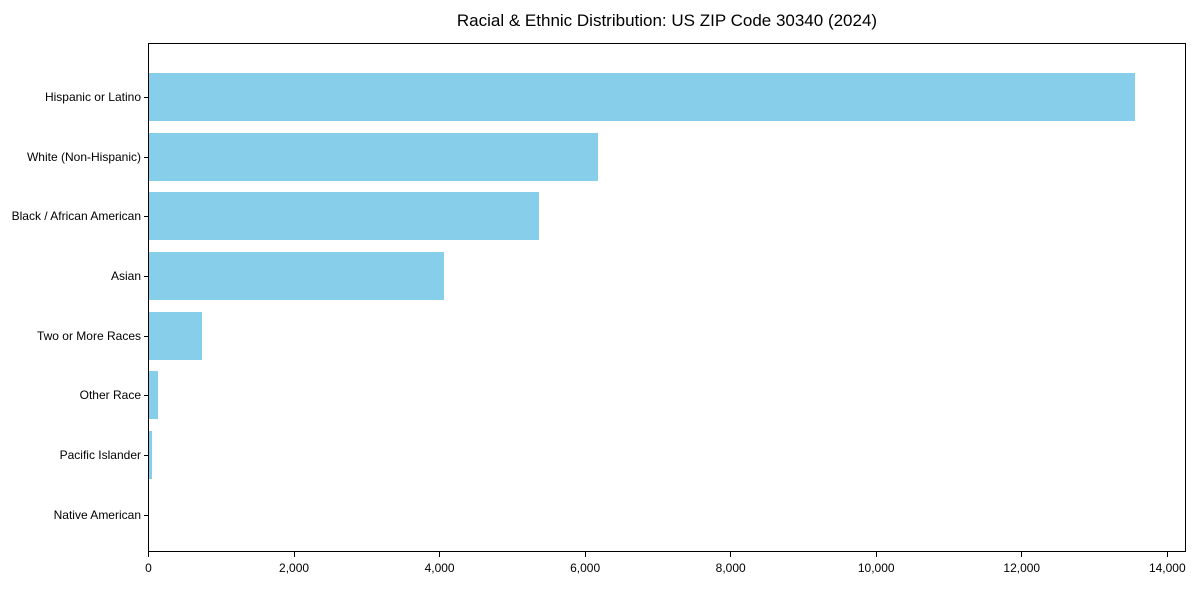 This screenshot has width=1200, height=600. Describe the element at coordinates (1022, 568) in the screenshot. I see `x-tick-label: 12,000` at that location.